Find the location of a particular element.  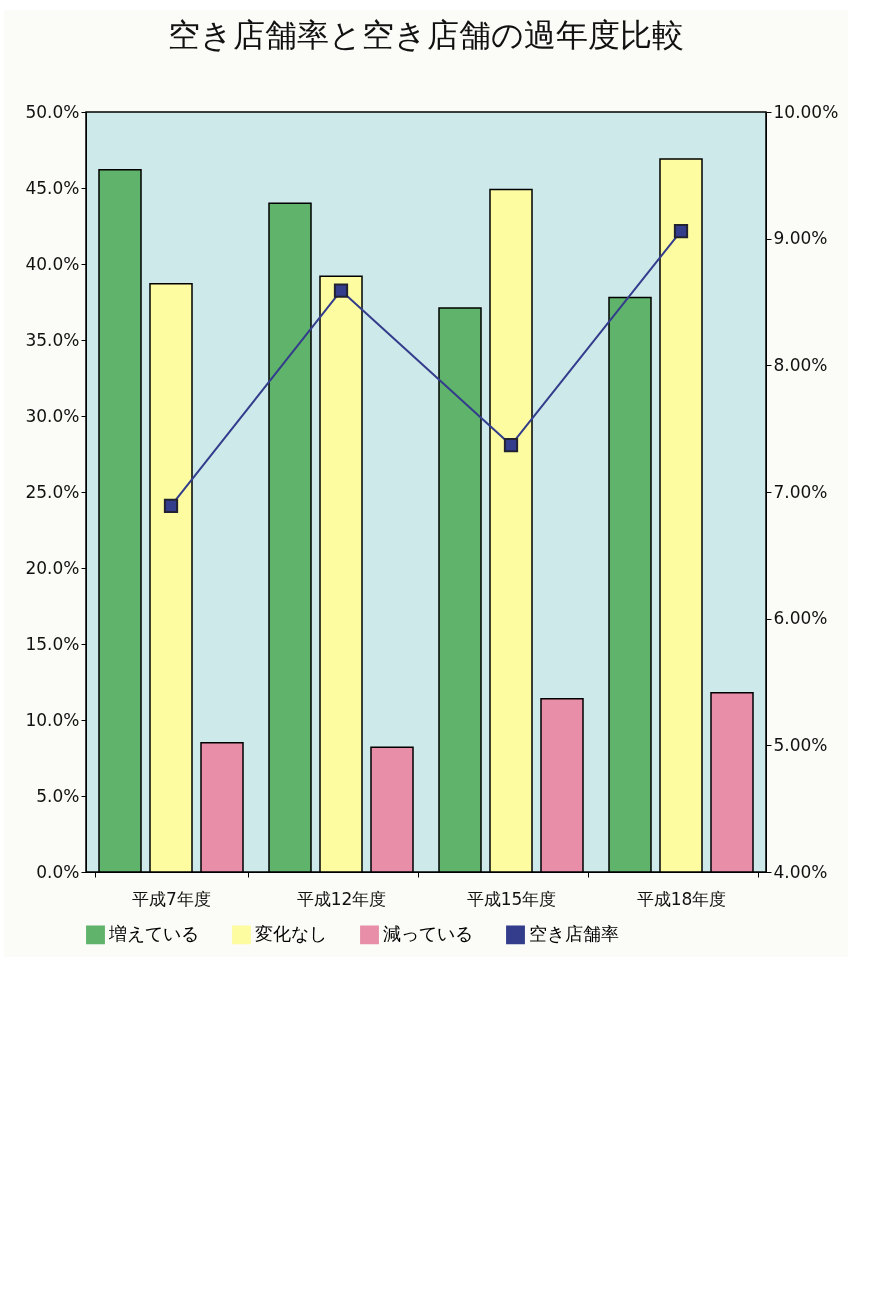

y2-tick-label: 6.00% is located at coordinates (800, 618).